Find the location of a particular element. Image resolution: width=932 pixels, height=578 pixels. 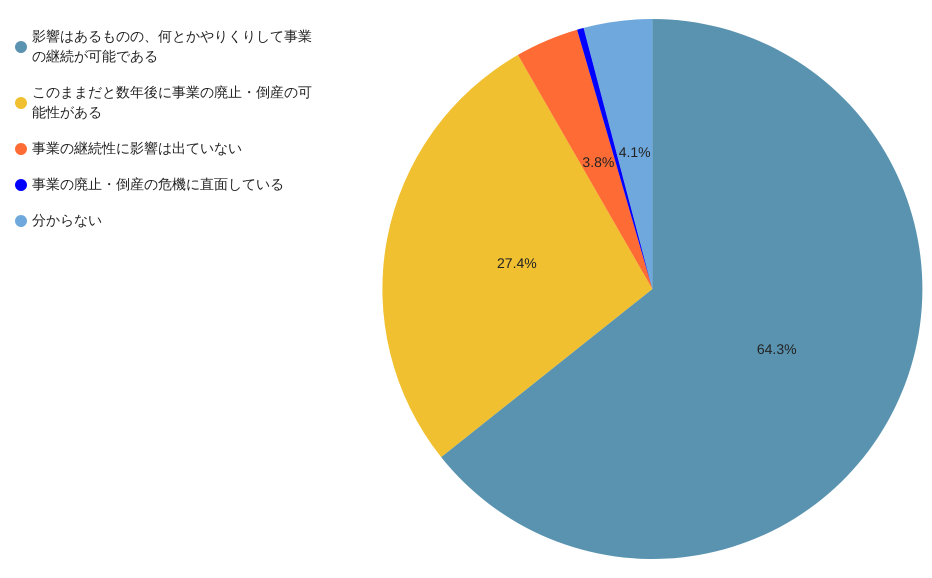

legend-label: 事業の継続性に影響は出ていない is located at coordinates (137, 149).